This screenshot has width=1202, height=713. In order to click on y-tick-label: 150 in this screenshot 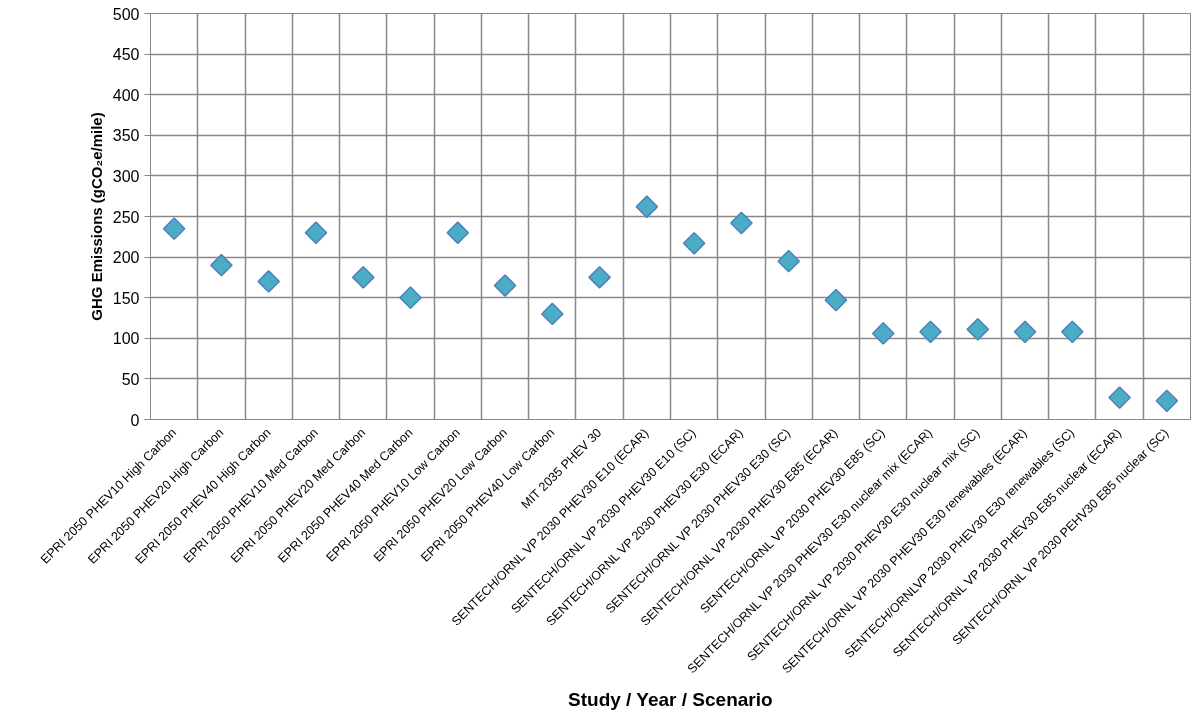, I will do `click(126, 298)`.